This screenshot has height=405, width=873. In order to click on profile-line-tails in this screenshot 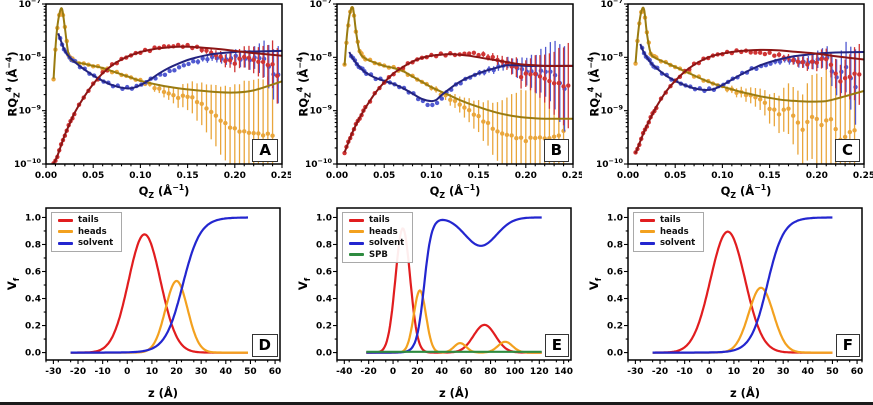, I will do `click(159, 293)`.